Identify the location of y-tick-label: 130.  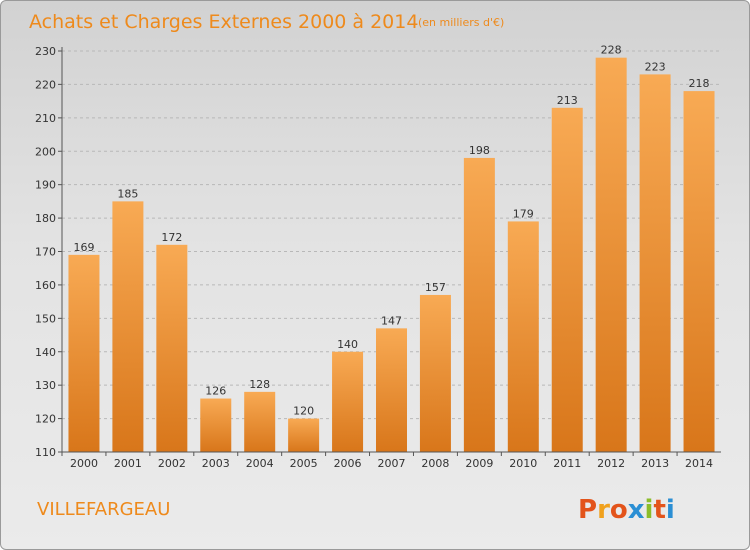
(45, 385).